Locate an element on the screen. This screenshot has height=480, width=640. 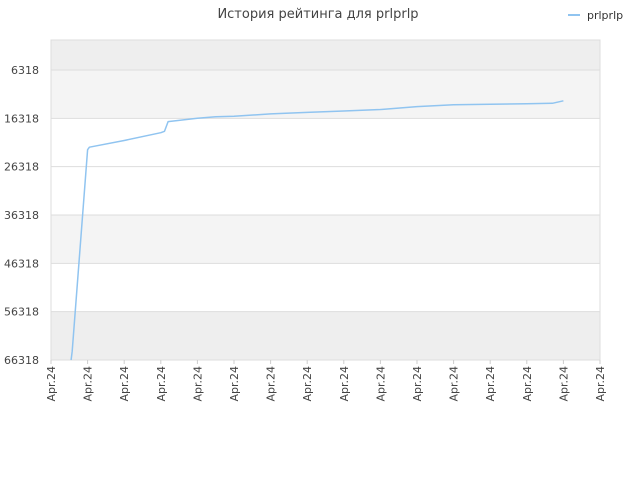
legend: prlprlp is located at coordinates (595, 15).